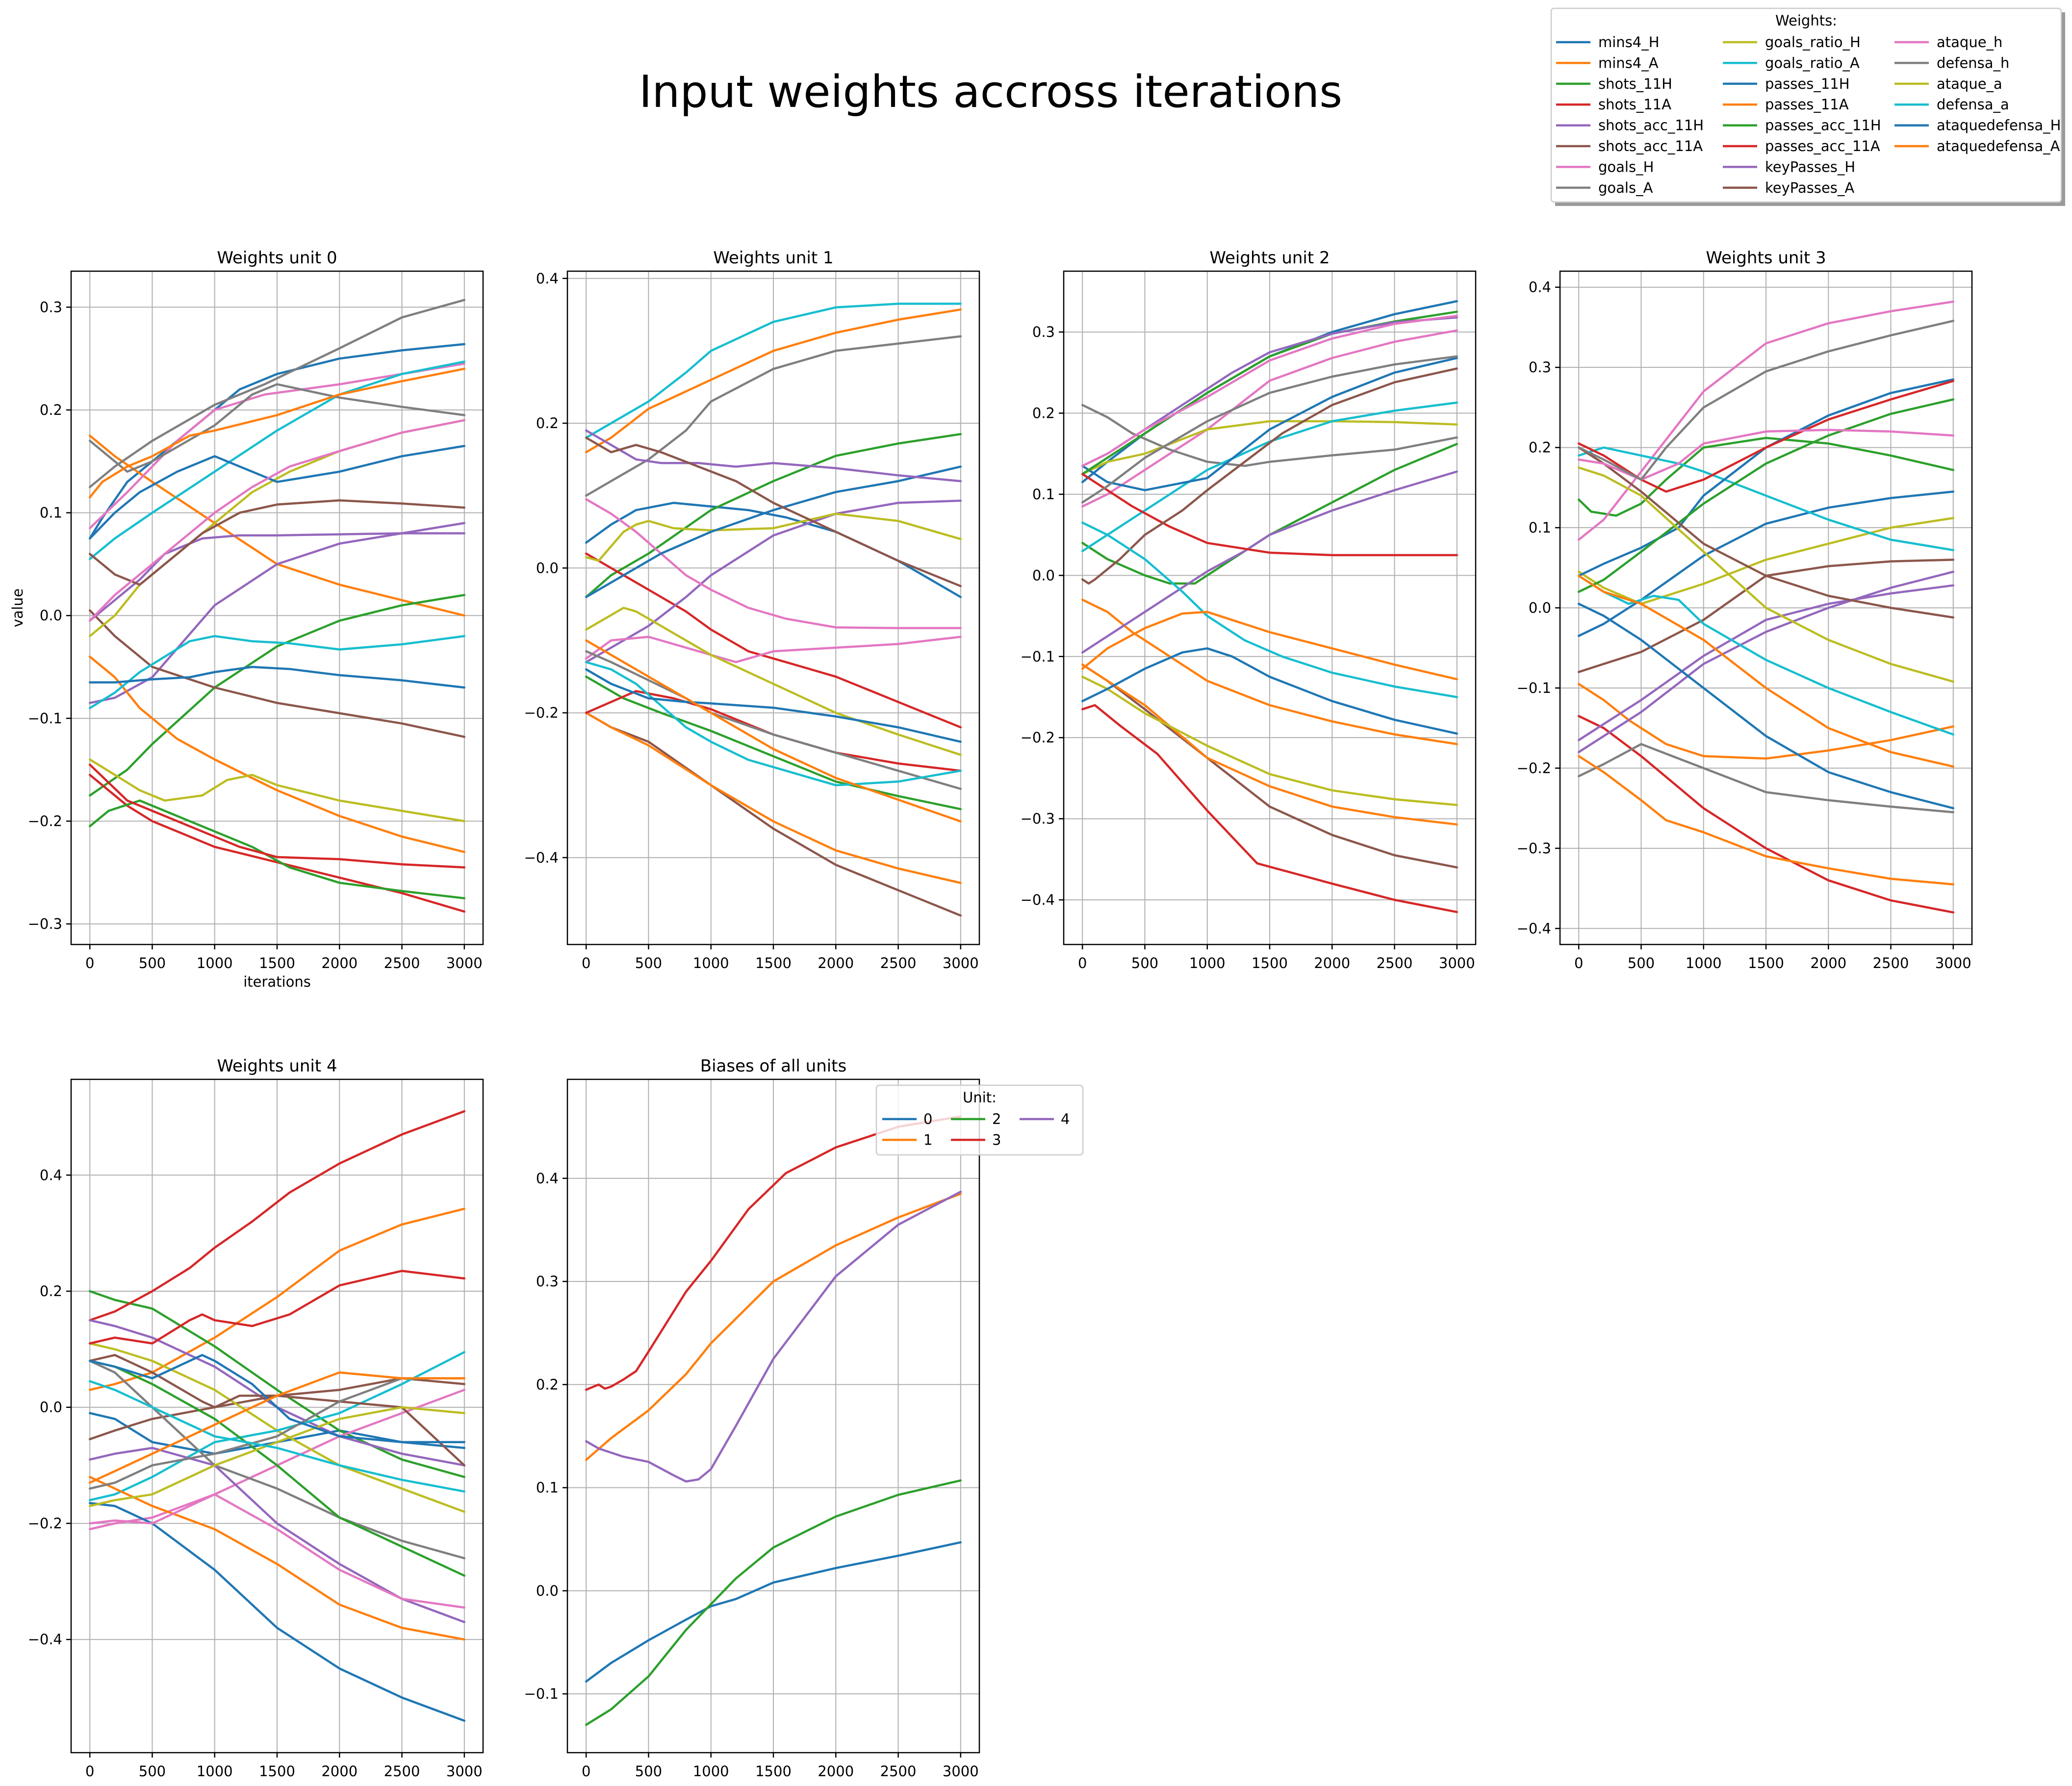 Image resolution: width=2072 pixels, height=1786 pixels. What do you see at coordinates (1651, 125) in the screenshot?
I see `legend-entry: shots_acc_11H` at bounding box center [1651, 125].